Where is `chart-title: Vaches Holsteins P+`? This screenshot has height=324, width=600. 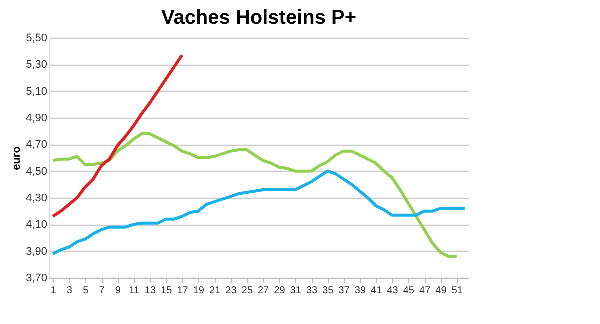 chart-title: Vaches Holsteins P+ is located at coordinates (259, 18).